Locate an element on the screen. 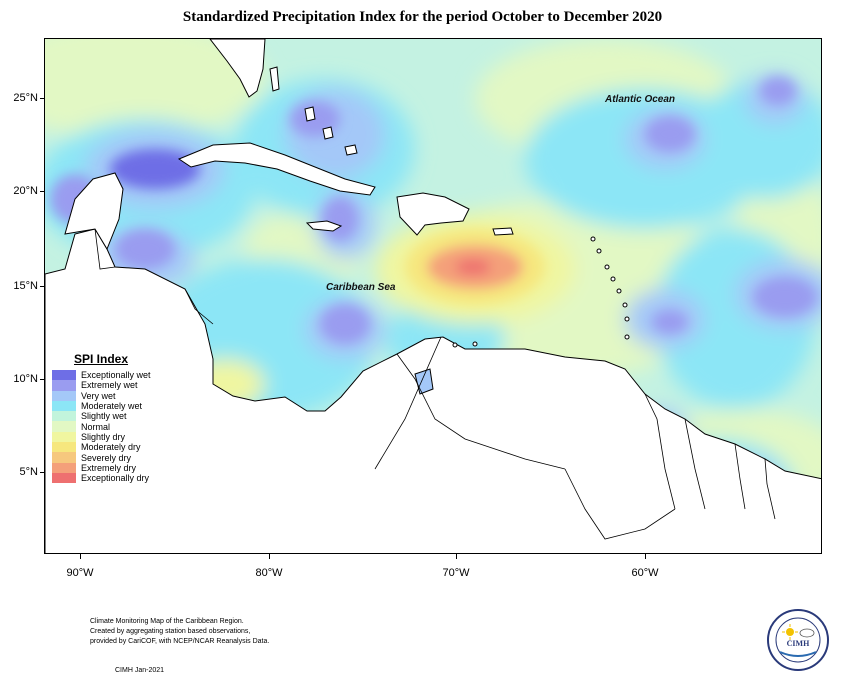  puerto-rico is located at coordinates (503, 231).